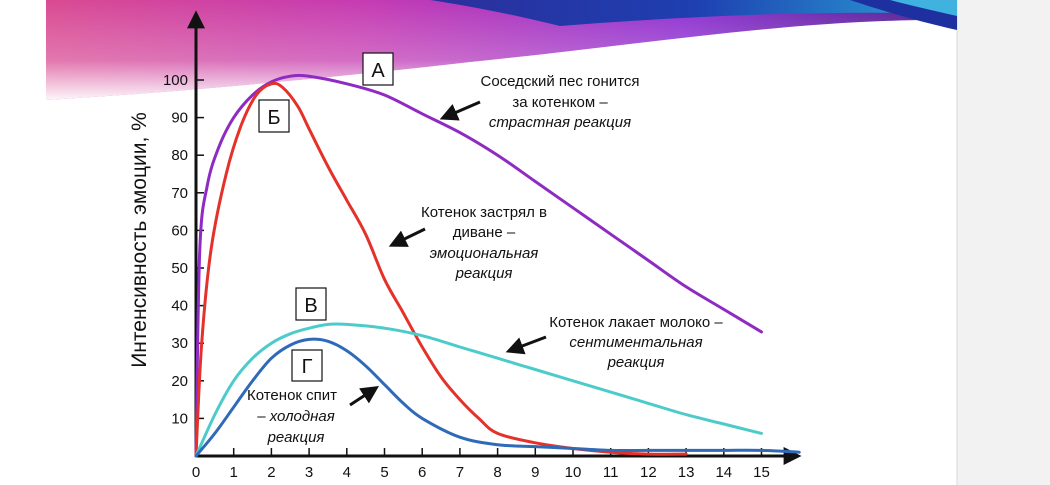  Describe the element at coordinates (686, 472) in the screenshot. I see `x-tick-label-13: 13` at that location.